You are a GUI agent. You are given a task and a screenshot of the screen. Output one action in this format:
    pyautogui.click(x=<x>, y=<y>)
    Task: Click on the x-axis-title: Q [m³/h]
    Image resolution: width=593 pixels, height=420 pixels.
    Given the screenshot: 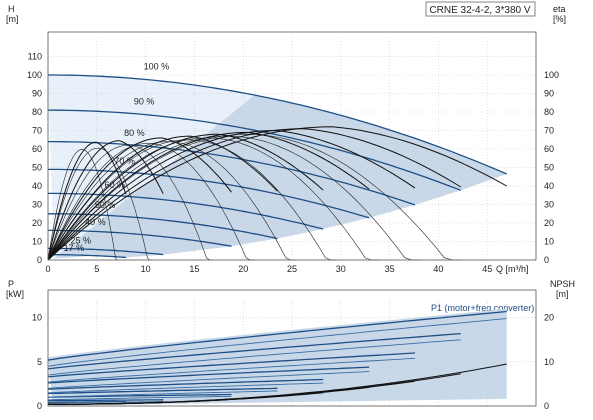 What is the action you would take?
    pyautogui.click(x=512, y=269)
    